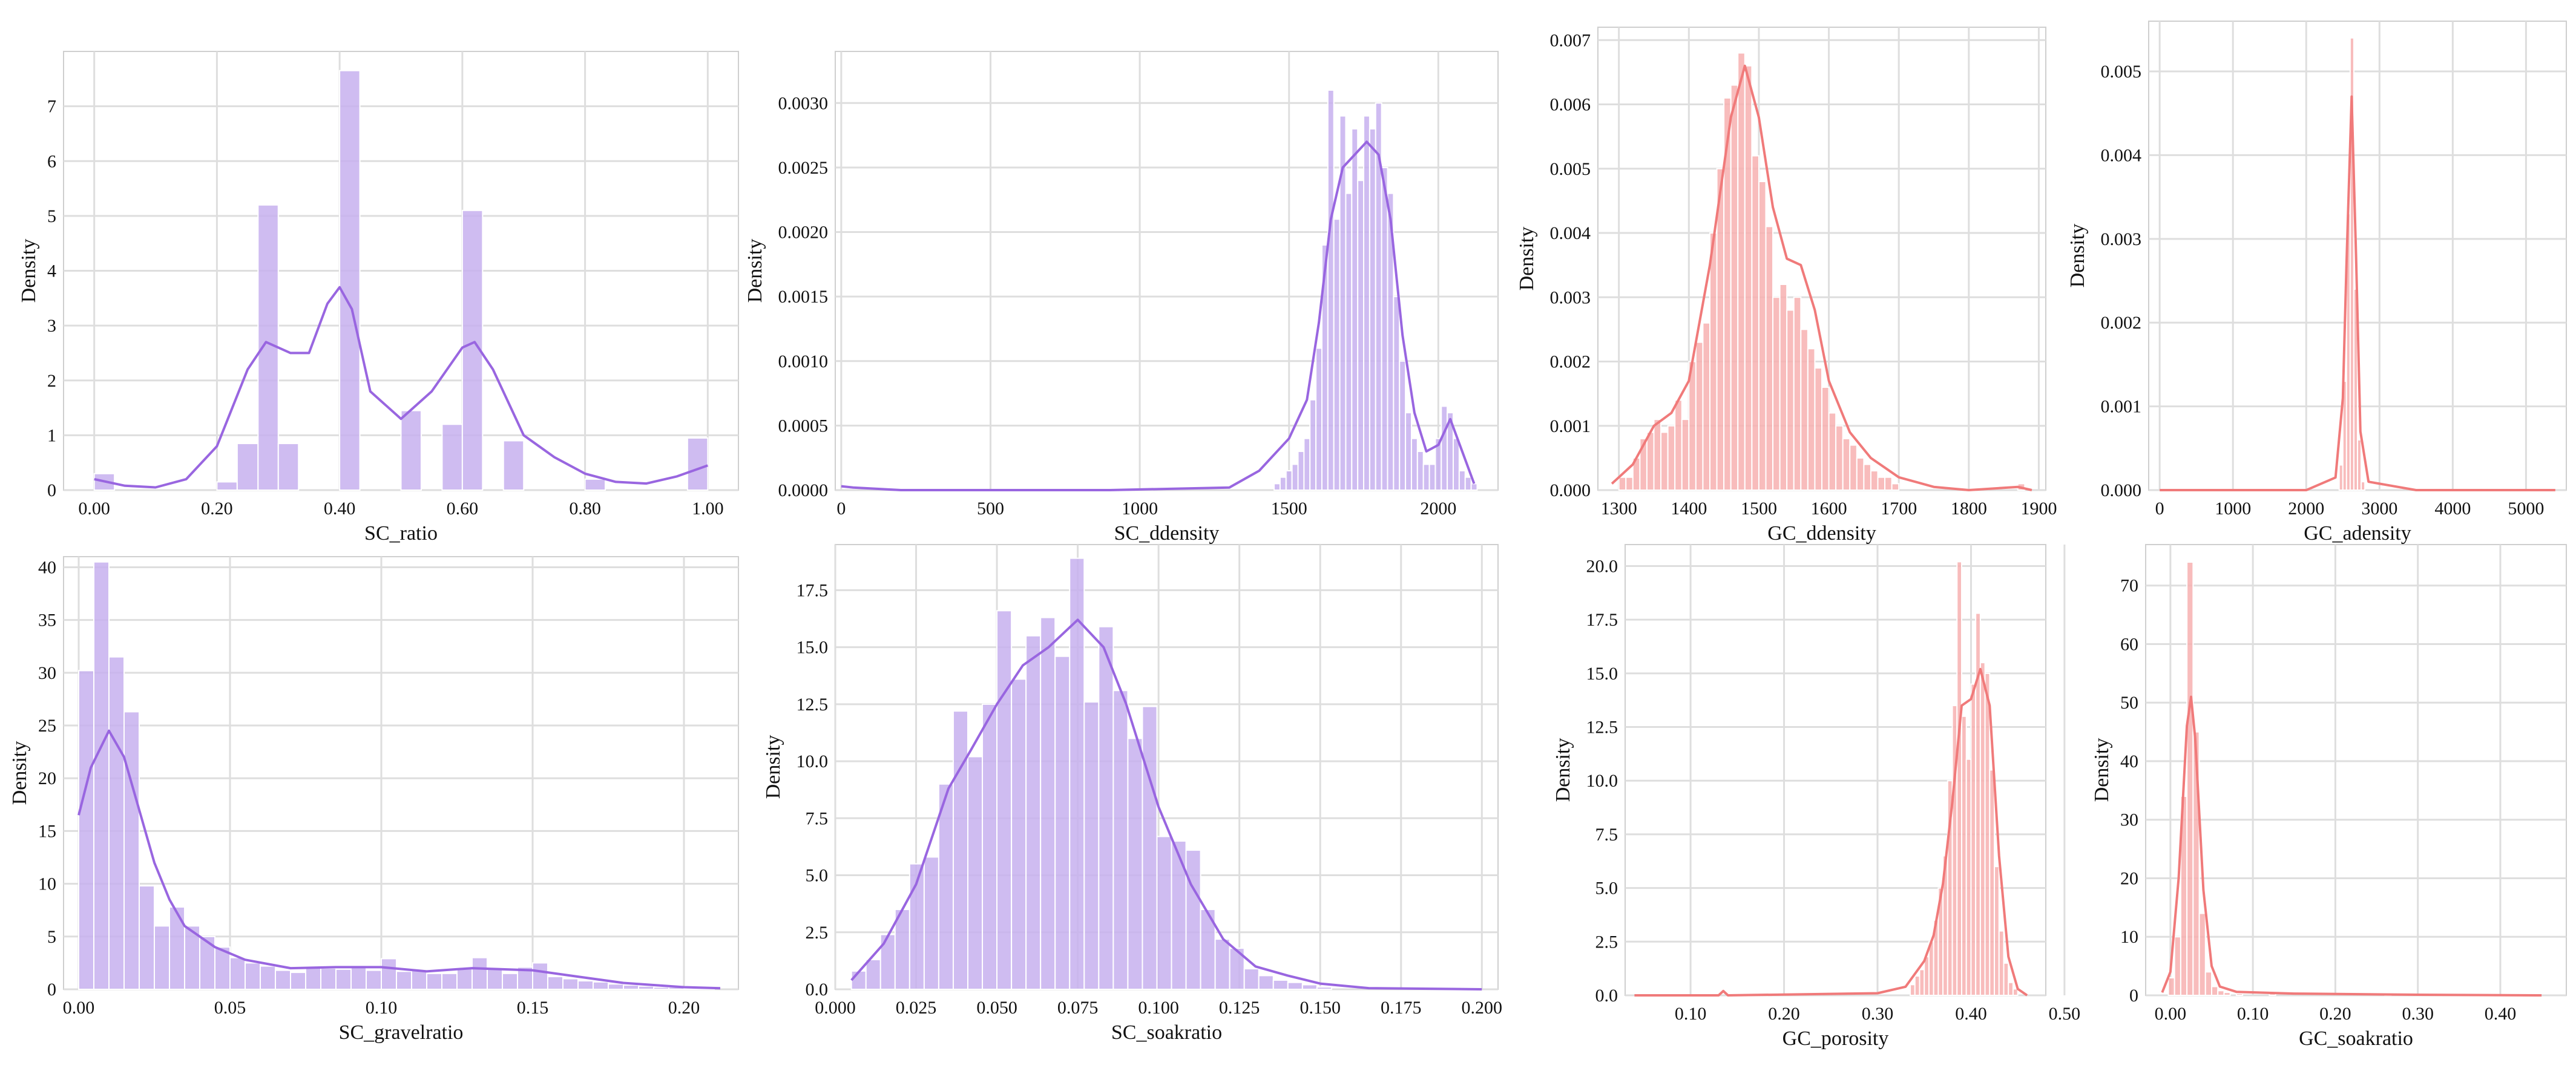 This screenshot has height=1074, width=2576. What do you see at coordinates (51, 271) in the screenshot?
I see `y-tick-label: 4` at bounding box center [51, 271].